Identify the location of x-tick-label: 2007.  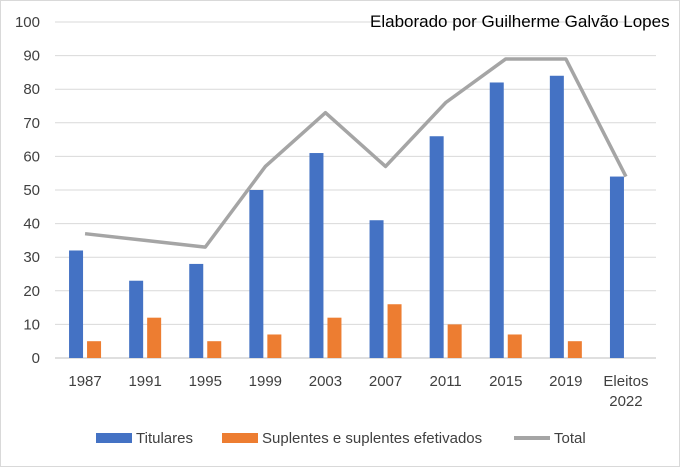
(385, 381).